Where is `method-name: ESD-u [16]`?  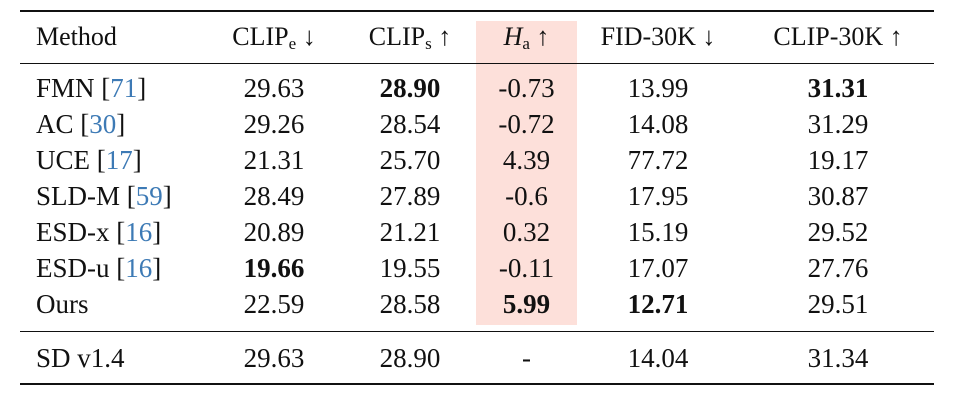
method-name: ESD-u [16] is located at coordinates (99, 268).